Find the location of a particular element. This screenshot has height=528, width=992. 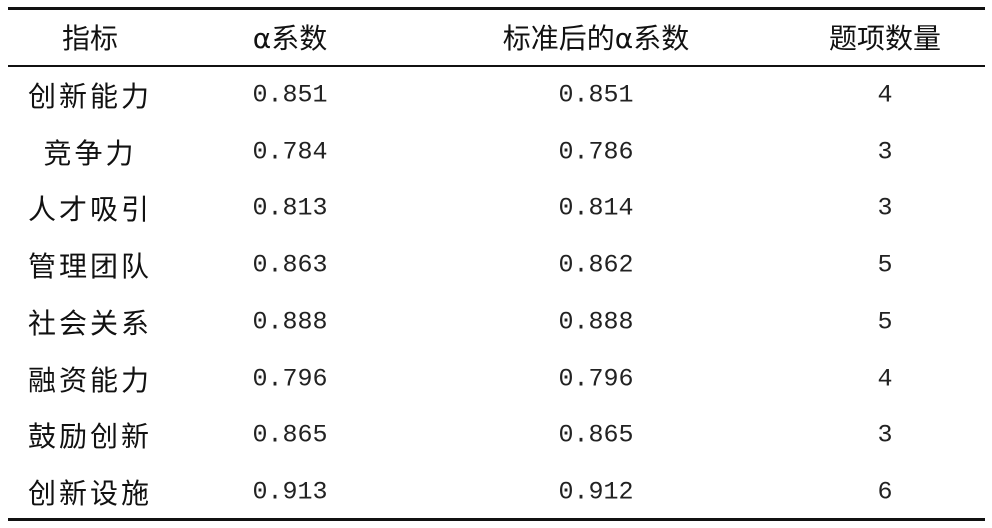

header-cell: 题项数量 is located at coordinates (885, 38).